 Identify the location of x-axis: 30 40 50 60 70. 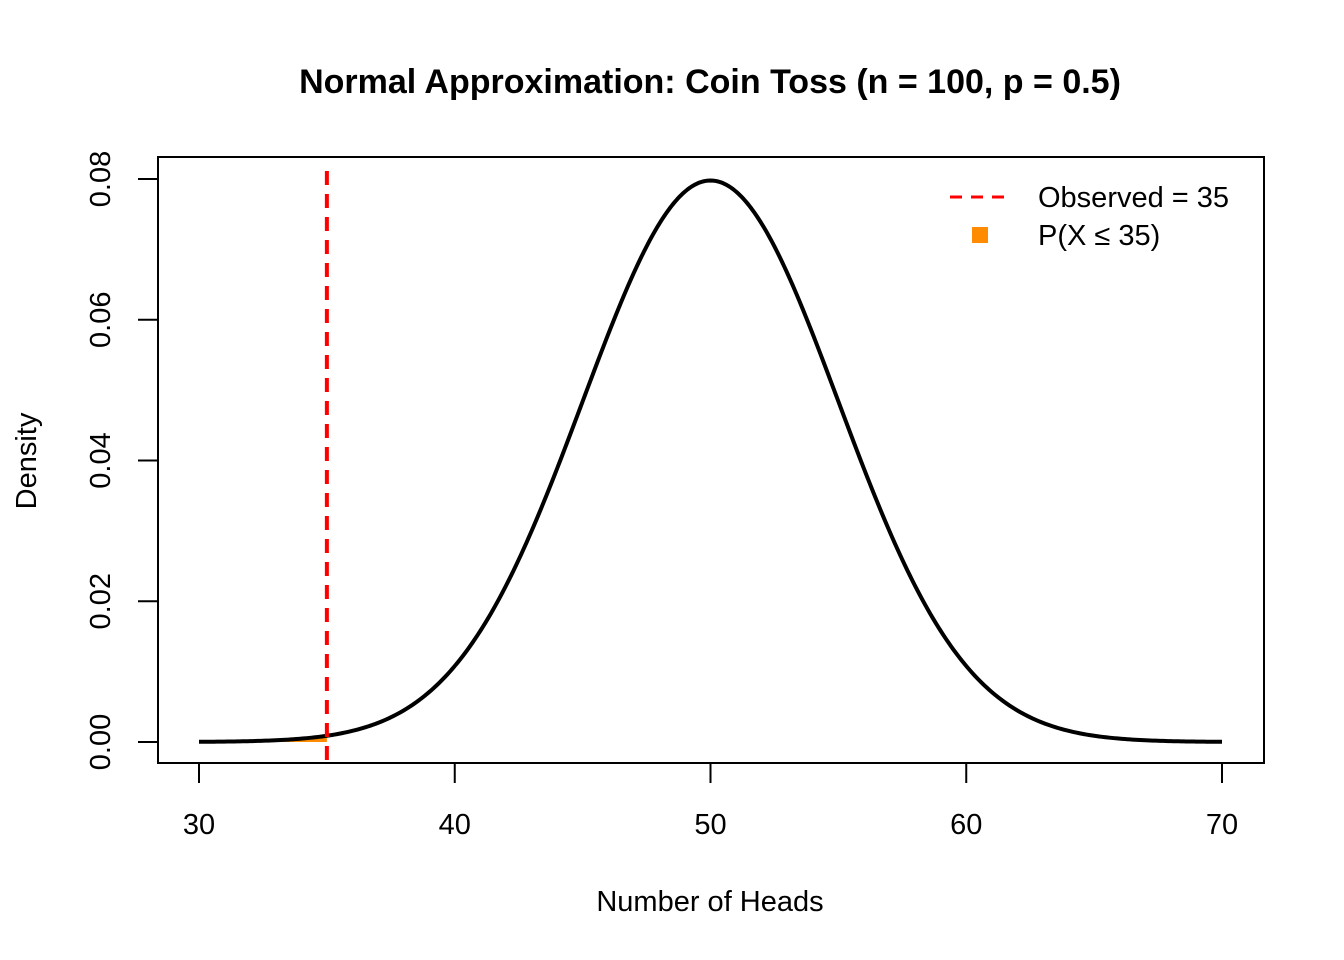
(710, 801).